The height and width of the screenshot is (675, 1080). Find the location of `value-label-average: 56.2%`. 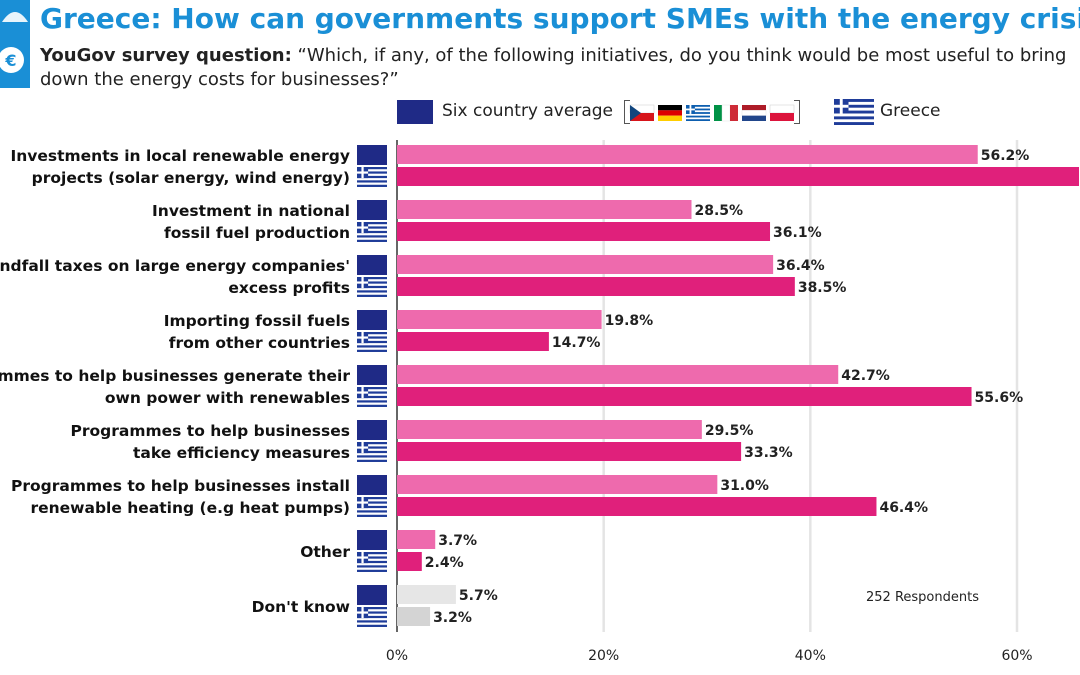

value-label-average: 56.2% is located at coordinates (1005, 156).